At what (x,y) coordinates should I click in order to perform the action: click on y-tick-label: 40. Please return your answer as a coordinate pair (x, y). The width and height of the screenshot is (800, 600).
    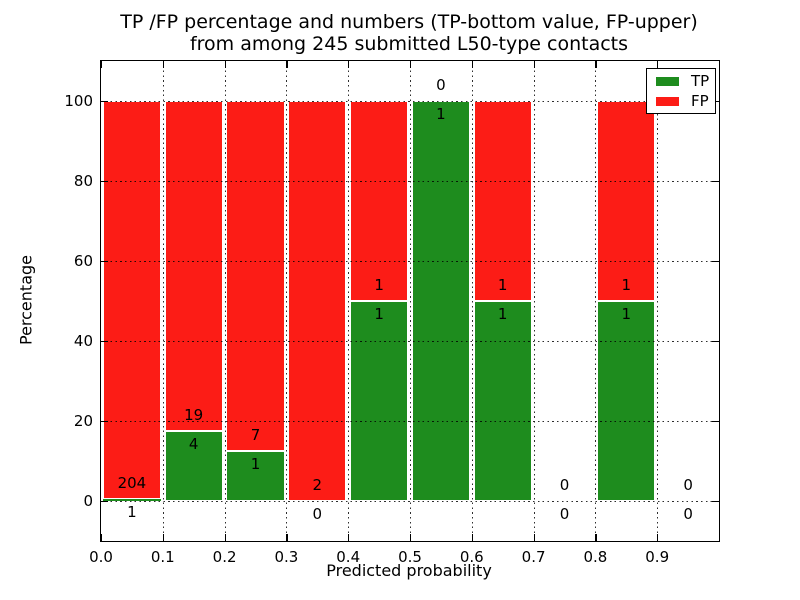
    Looking at the image, I should click on (83, 341).